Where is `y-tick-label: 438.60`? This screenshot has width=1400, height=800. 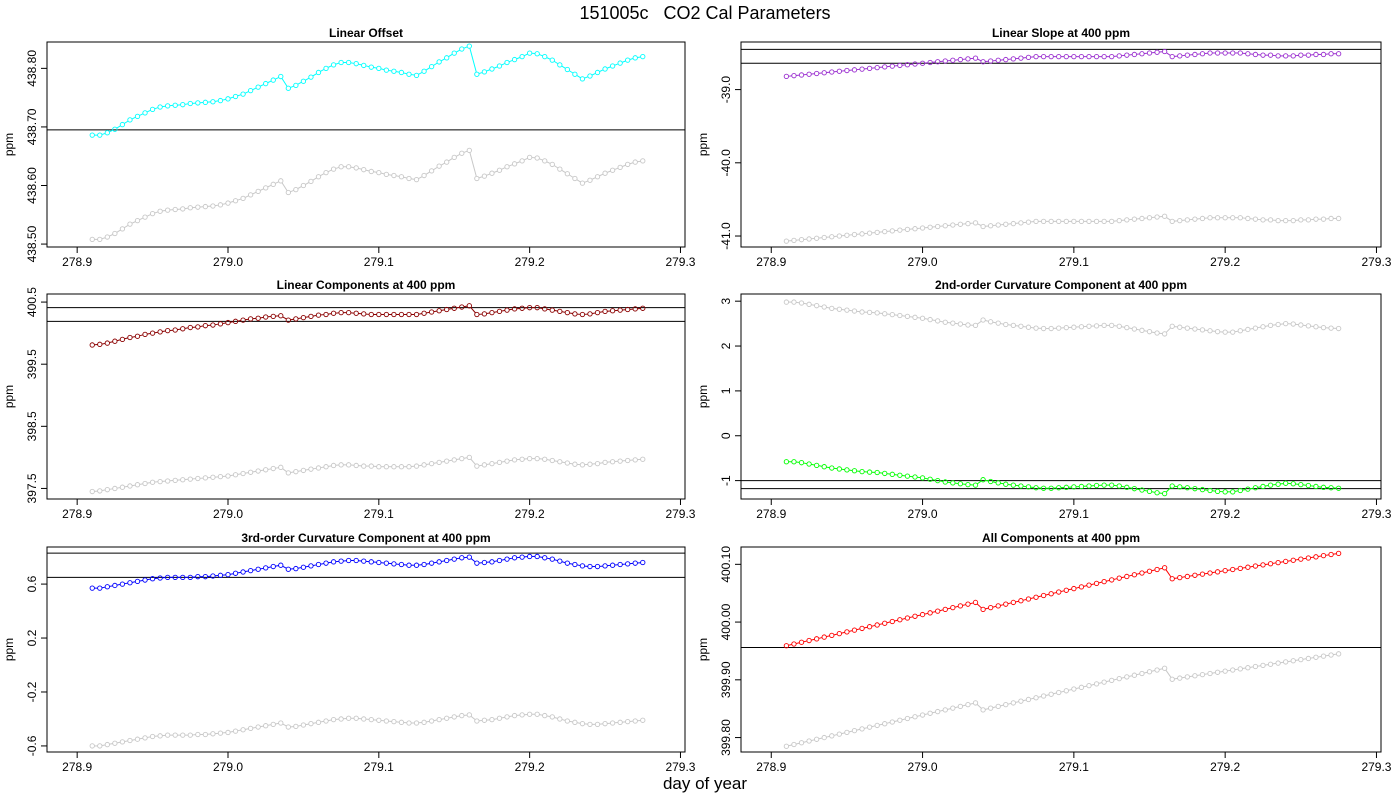
y-tick-label: 438.60 is located at coordinates (32, 185).